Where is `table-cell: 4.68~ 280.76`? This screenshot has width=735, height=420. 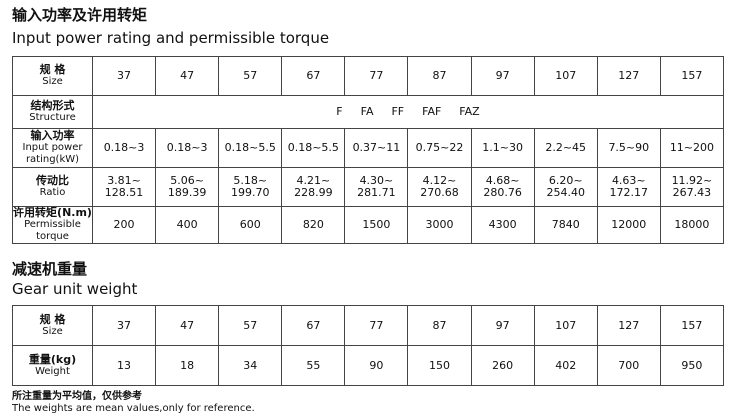
table-cell: 4.68~ 280.76 is located at coordinates (502, 187).